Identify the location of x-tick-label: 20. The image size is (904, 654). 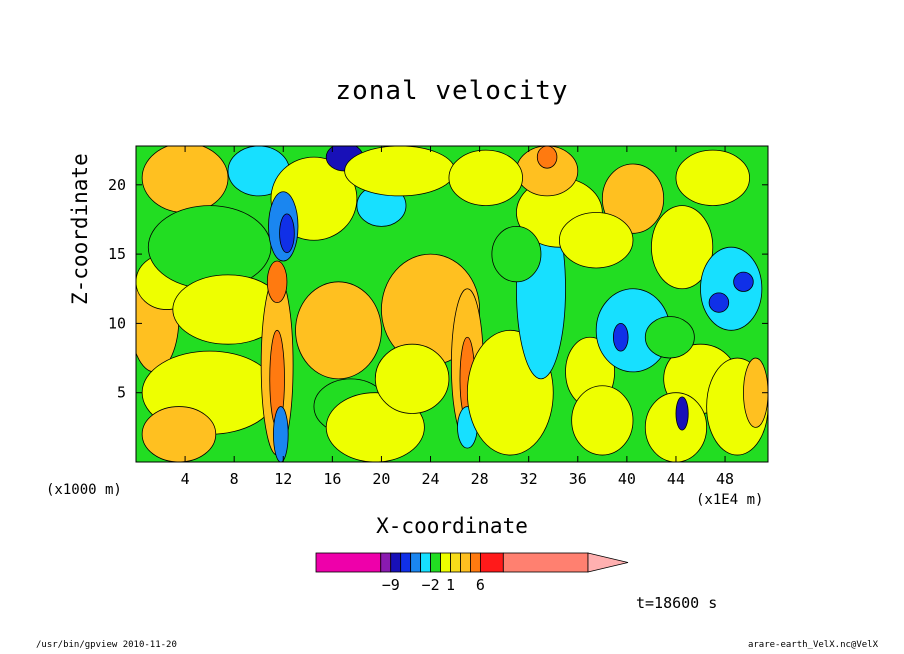
(381, 479).